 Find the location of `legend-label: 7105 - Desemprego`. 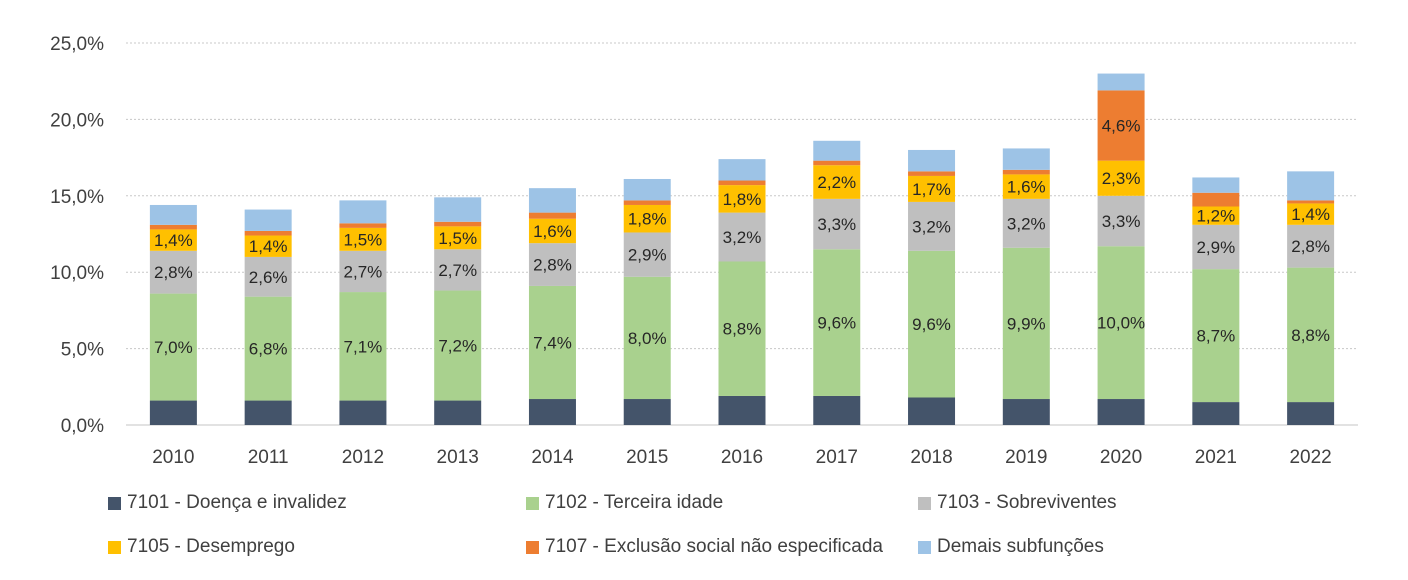

legend-label: 7105 - Desemprego is located at coordinates (211, 546).